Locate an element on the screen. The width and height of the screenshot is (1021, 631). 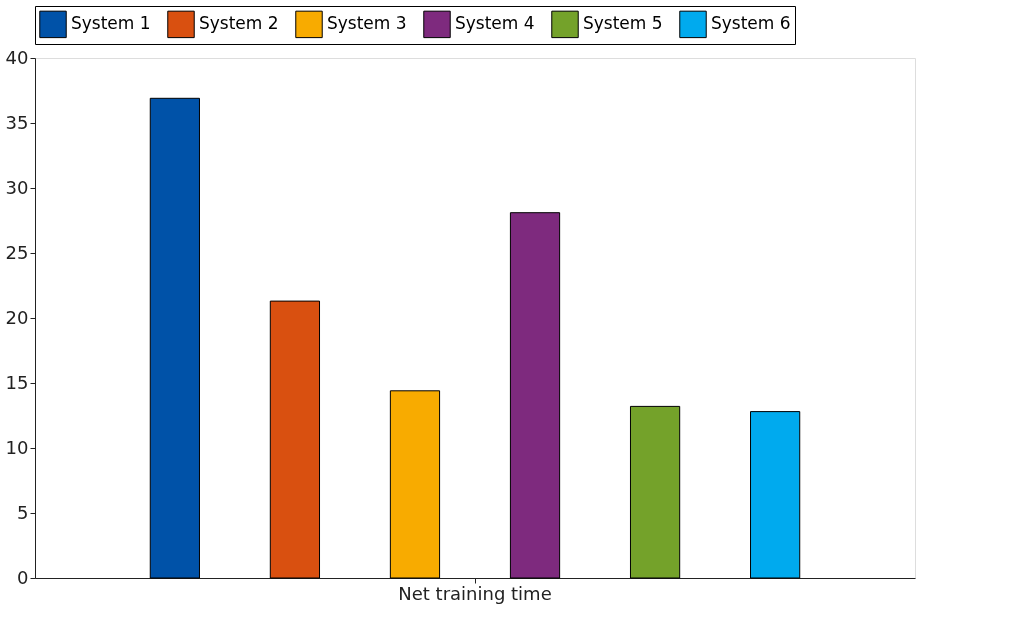
legend-label: System 1 is located at coordinates (111, 23).